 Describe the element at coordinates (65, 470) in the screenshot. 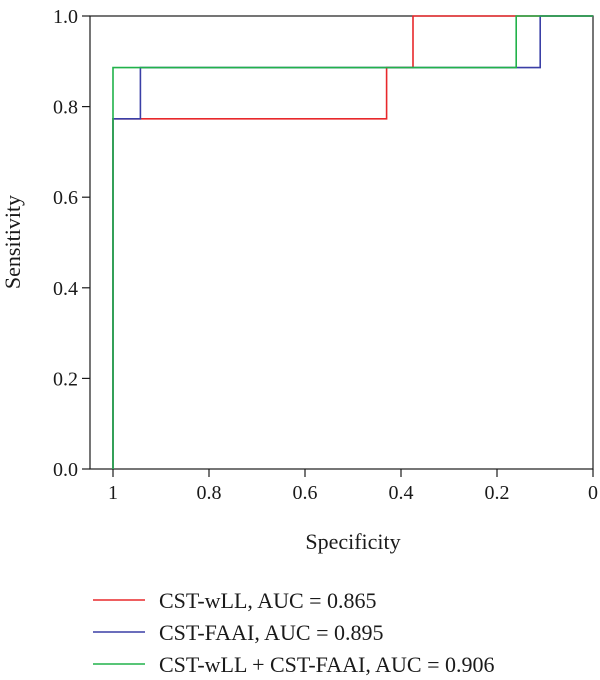

I see `y-tick-label: 0.0` at that location.